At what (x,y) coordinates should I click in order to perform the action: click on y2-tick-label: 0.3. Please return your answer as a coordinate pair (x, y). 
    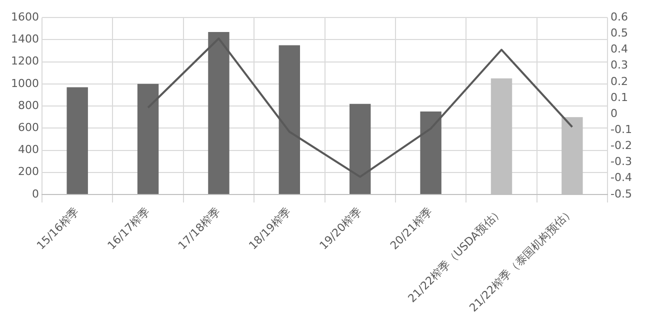
    Looking at the image, I should click on (619, 65).